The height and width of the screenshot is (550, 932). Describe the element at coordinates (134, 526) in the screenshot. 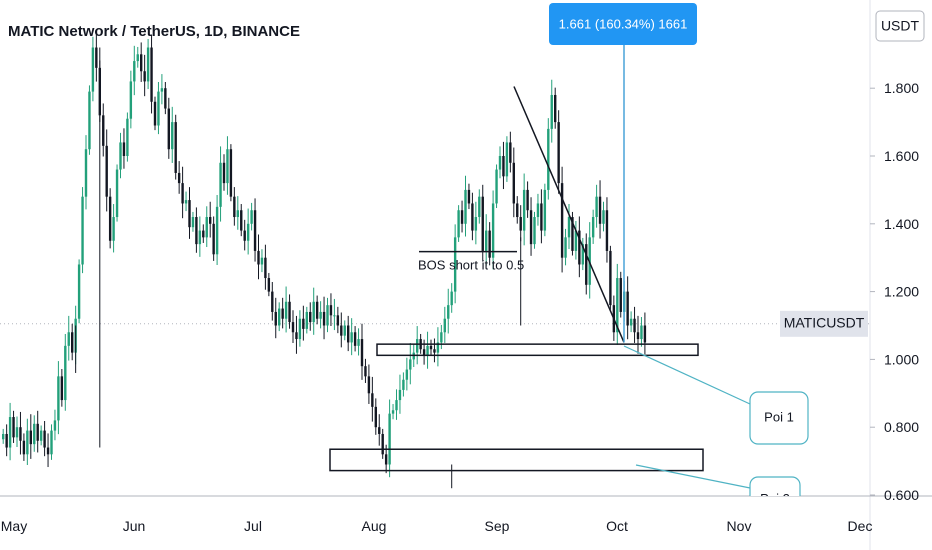

I see `time-tick-label: Jun` at that location.